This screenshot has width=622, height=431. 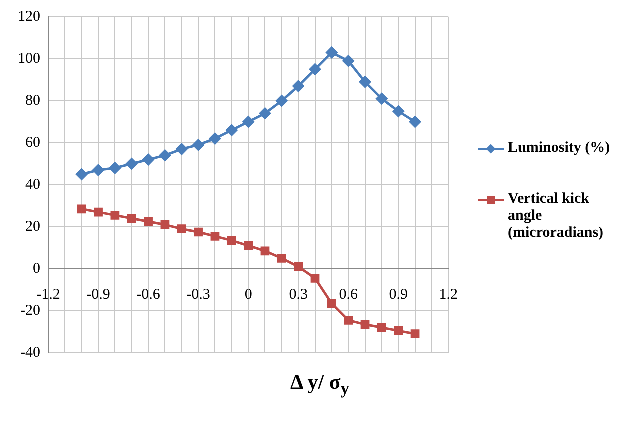 I want to click on y-tick-label: 80, so click(x=33, y=100).